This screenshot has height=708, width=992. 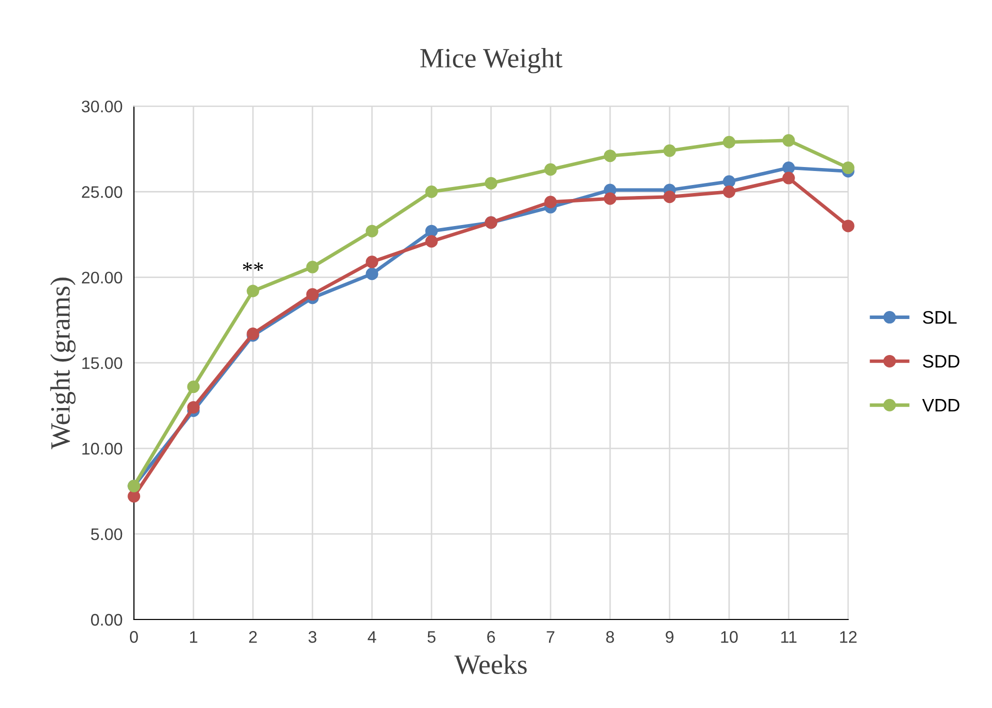 What do you see at coordinates (670, 637) in the screenshot?
I see `x-tick-label: 9` at bounding box center [670, 637].